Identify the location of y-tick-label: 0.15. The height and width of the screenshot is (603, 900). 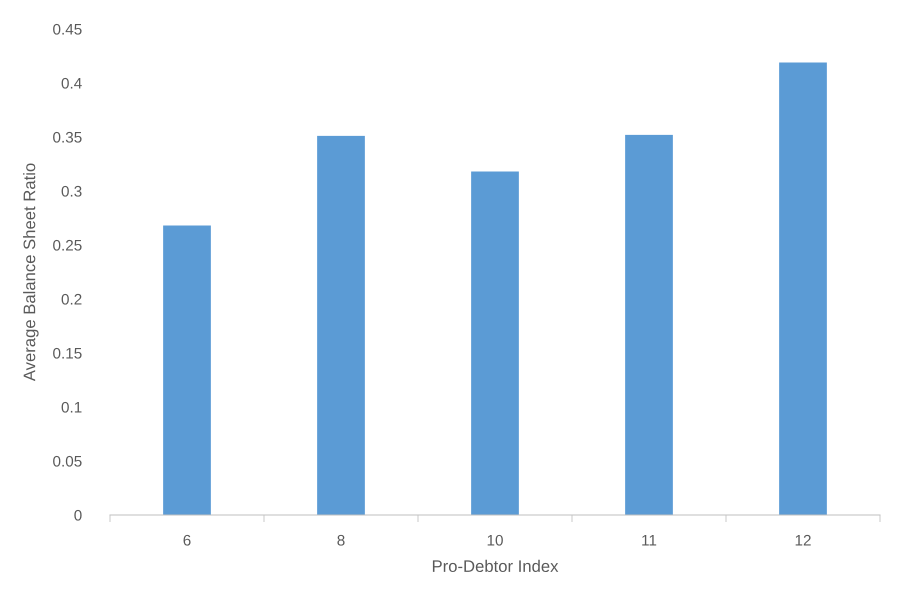
(67, 353).